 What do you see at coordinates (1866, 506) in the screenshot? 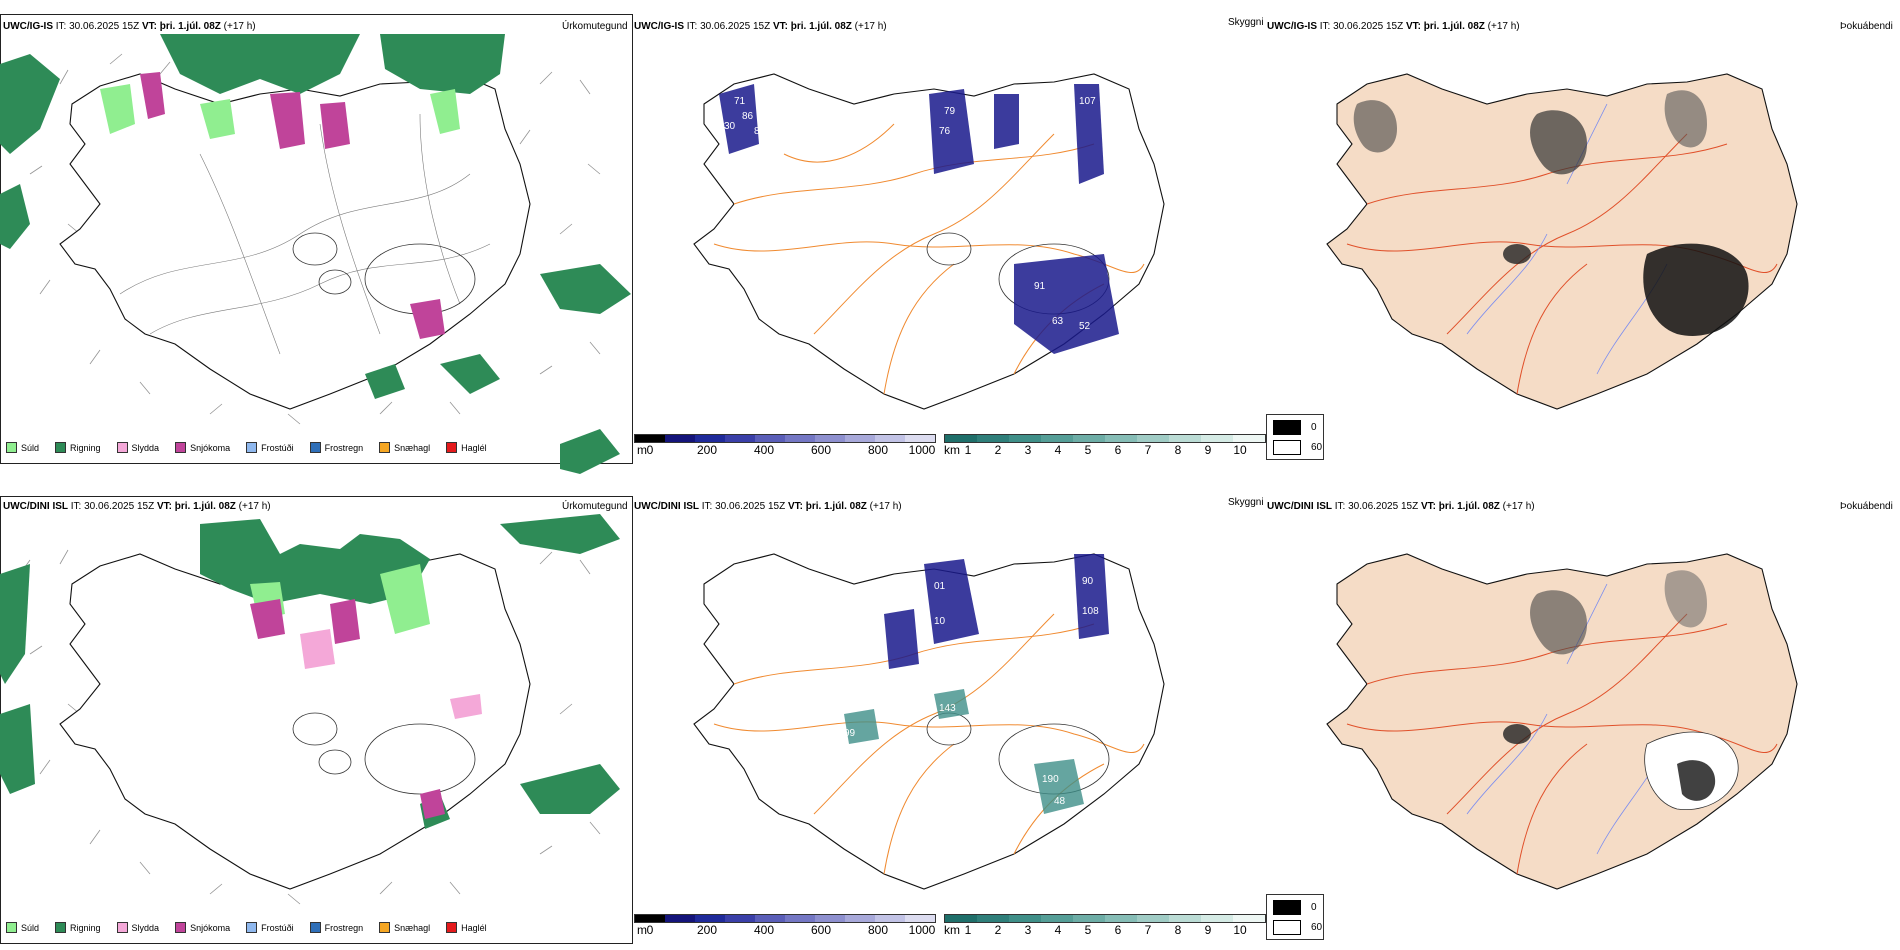
I see `fog-title-2: Þokuábendi` at bounding box center [1866, 506].